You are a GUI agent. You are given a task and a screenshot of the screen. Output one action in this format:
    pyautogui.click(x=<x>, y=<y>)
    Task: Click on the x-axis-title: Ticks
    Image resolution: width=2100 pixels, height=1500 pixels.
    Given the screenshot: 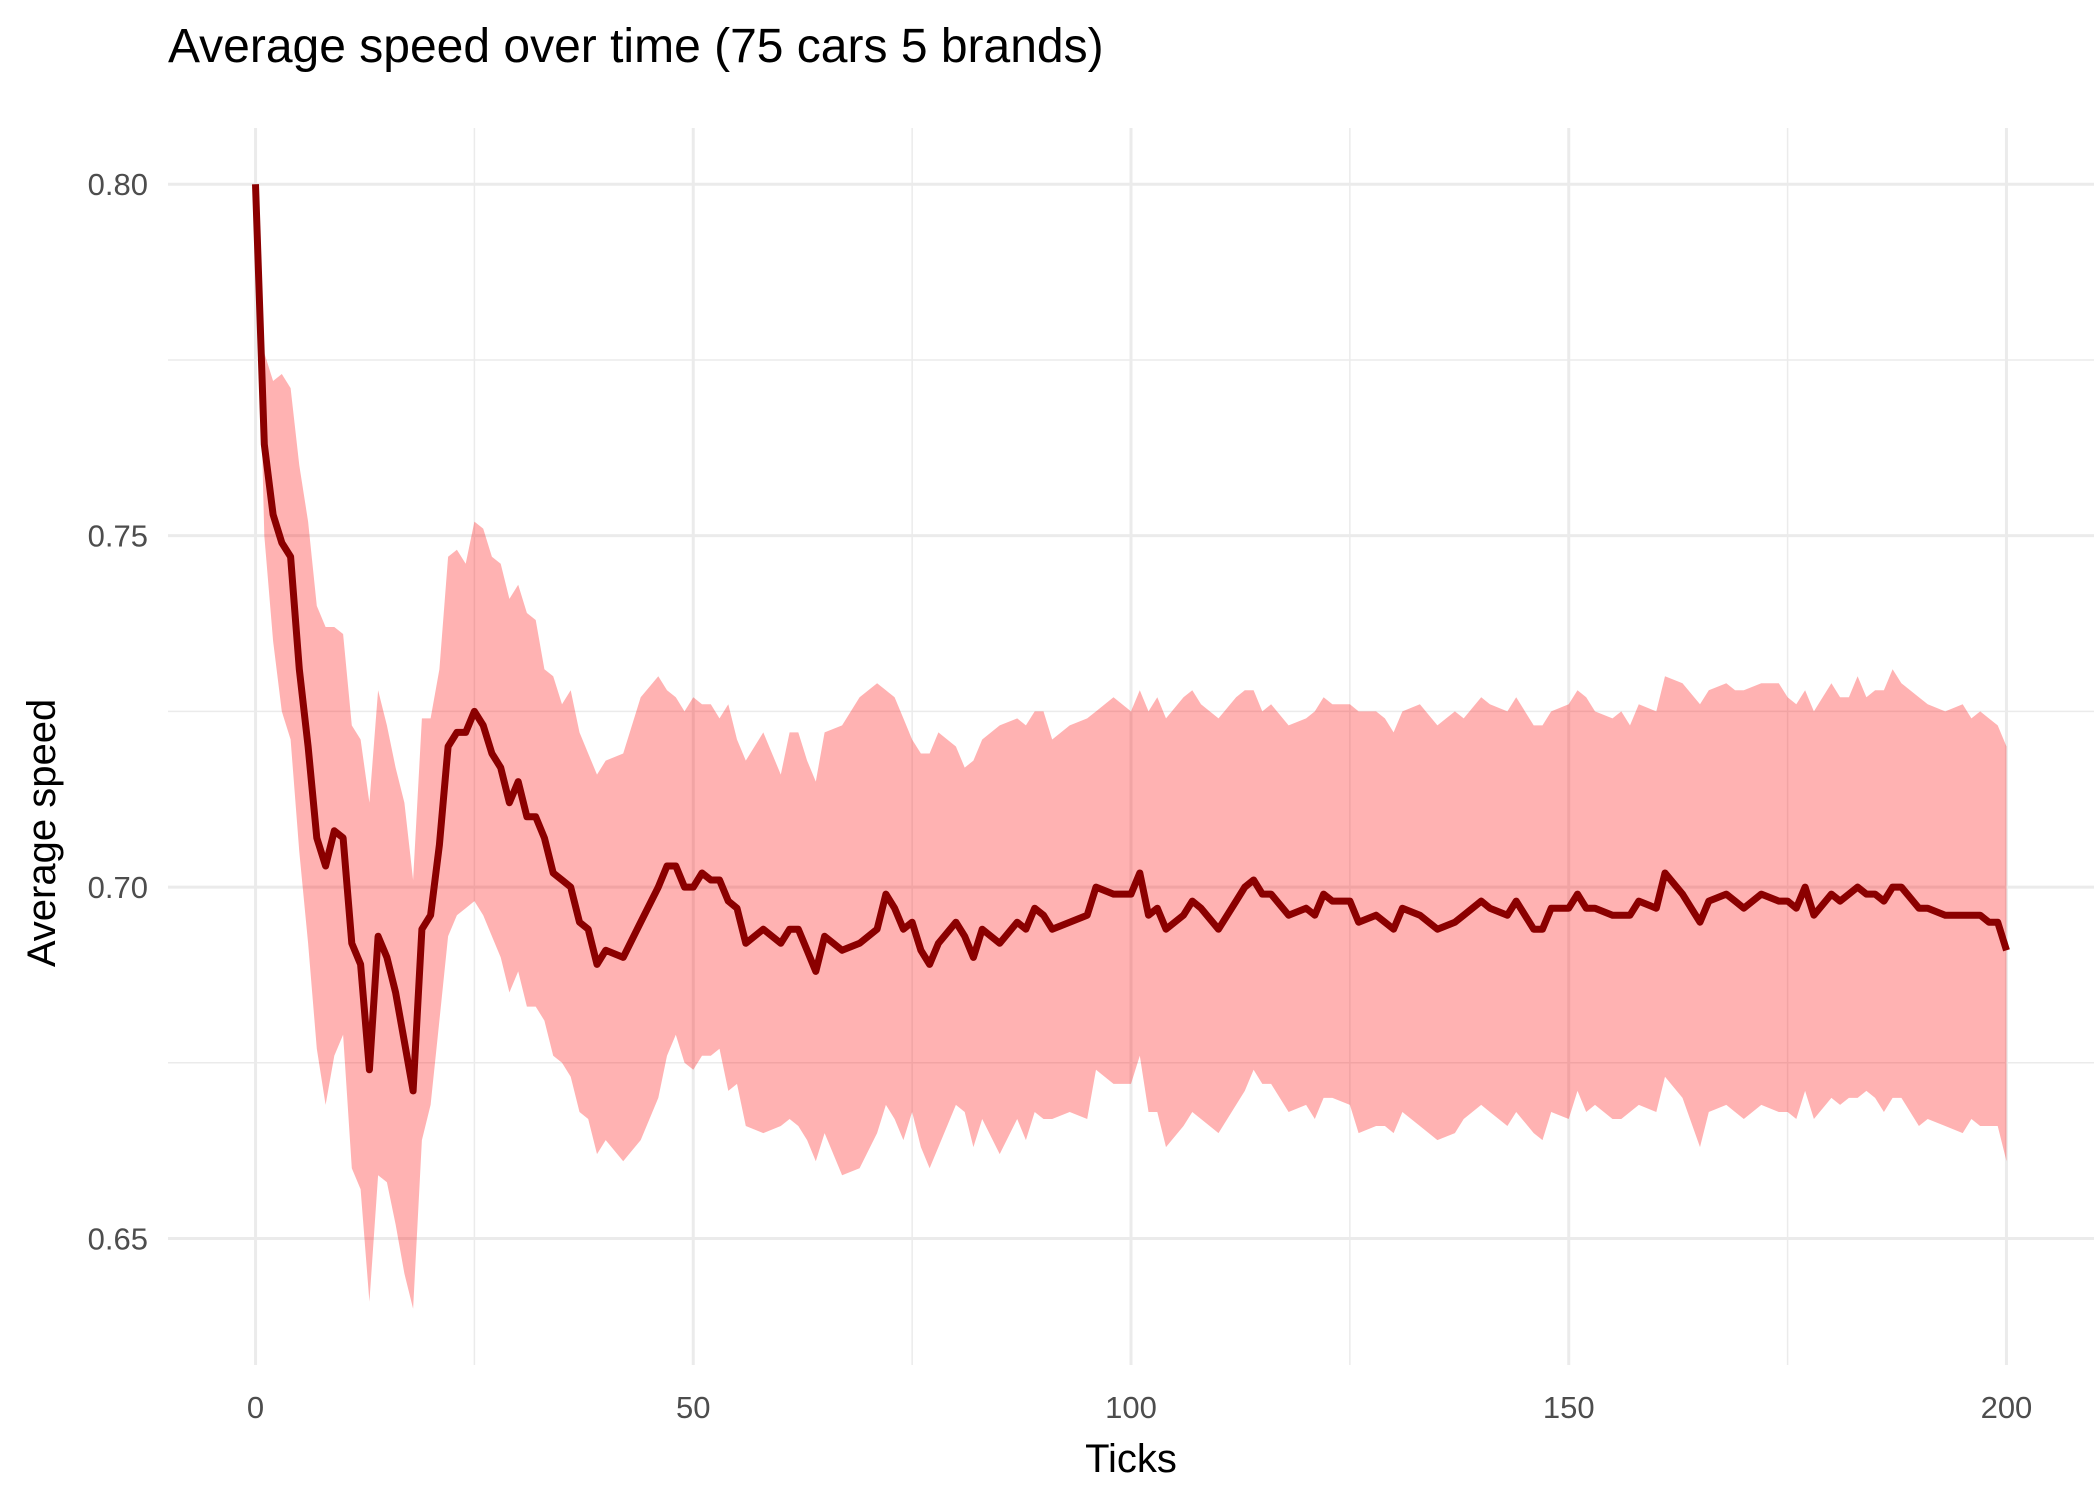 What is the action you would take?
    pyautogui.click(x=1131, y=1459)
    